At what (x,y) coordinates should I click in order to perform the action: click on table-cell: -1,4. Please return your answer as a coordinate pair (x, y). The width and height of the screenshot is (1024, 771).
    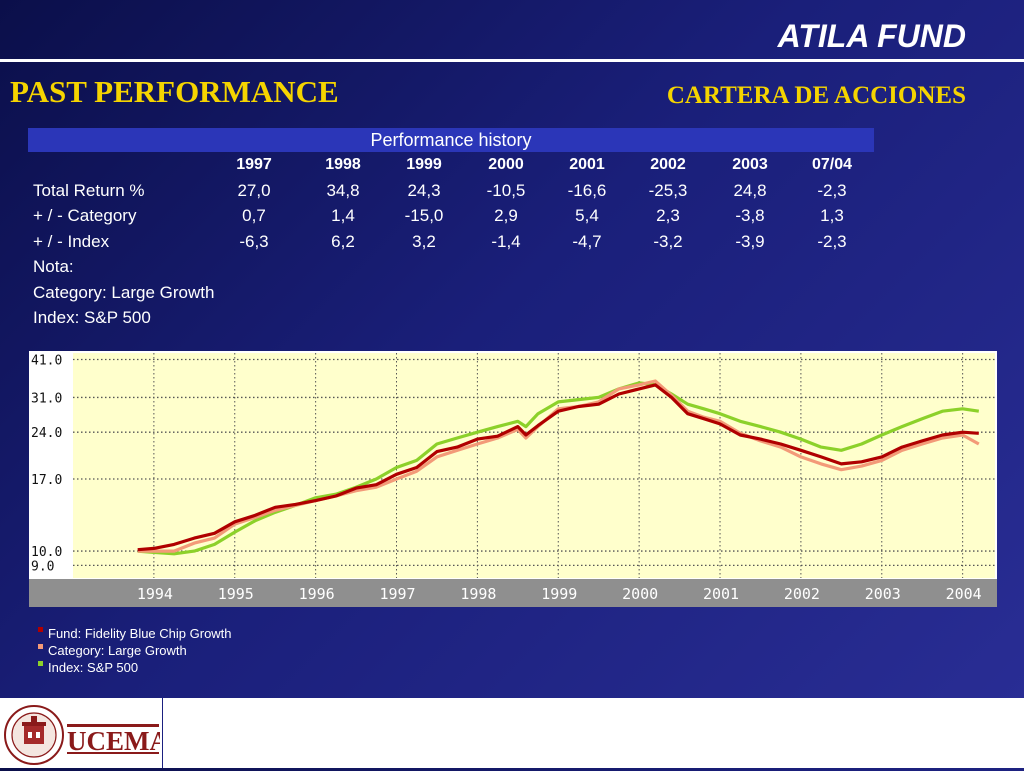
    Looking at the image, I should click on (506, 241).